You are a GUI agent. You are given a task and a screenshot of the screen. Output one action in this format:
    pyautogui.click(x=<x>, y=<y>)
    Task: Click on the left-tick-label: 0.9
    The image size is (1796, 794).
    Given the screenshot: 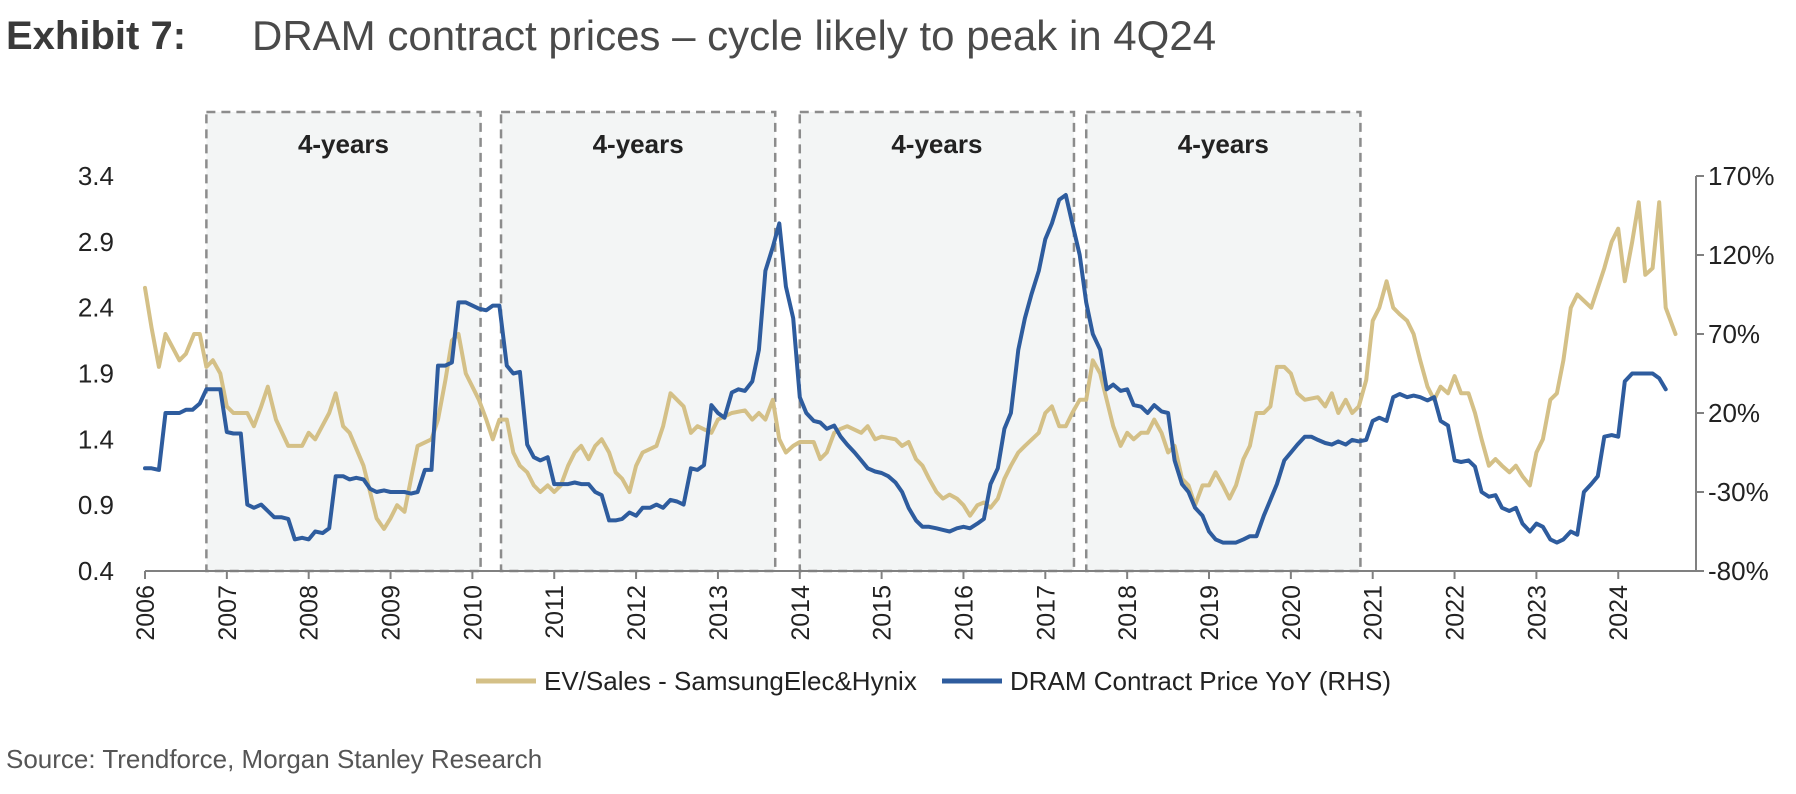 What is the action you would take?
    pyautogui.click(x=96, y=505)
    